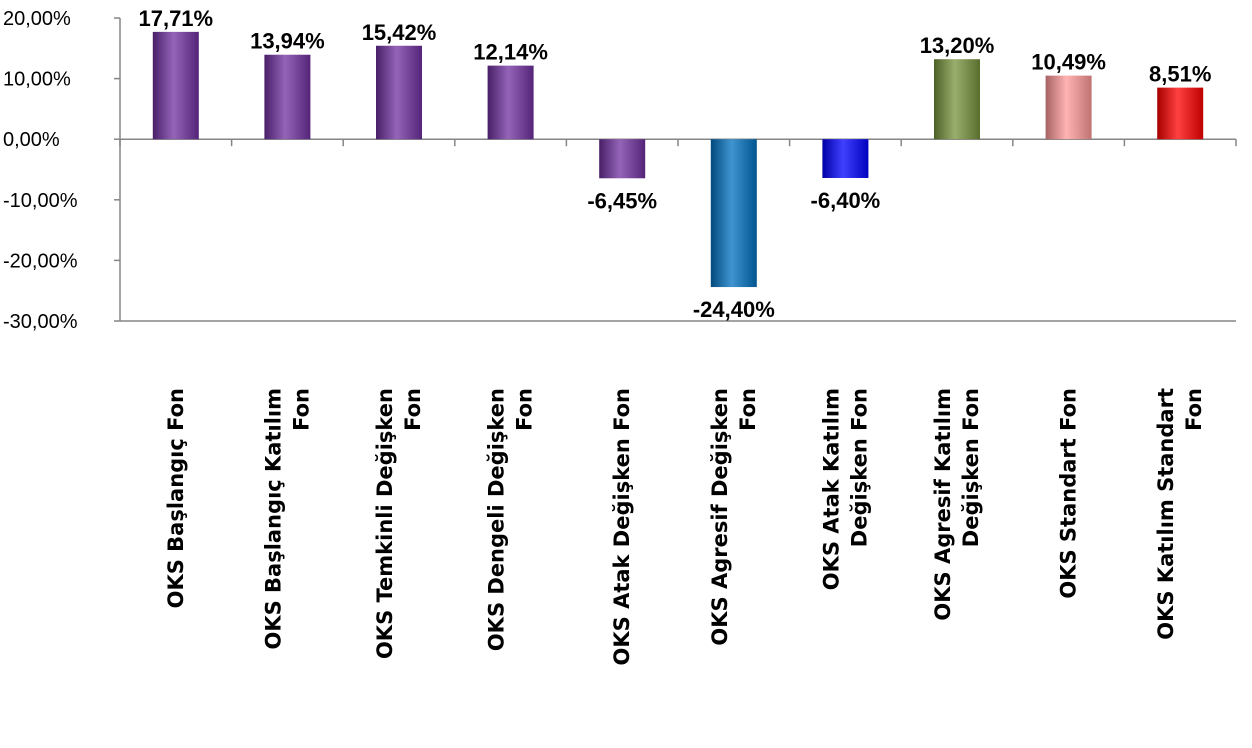  Describe the element at coordinates (31, 140) in the screenshot. I see `y-tick-label: 0,00%` at that location.